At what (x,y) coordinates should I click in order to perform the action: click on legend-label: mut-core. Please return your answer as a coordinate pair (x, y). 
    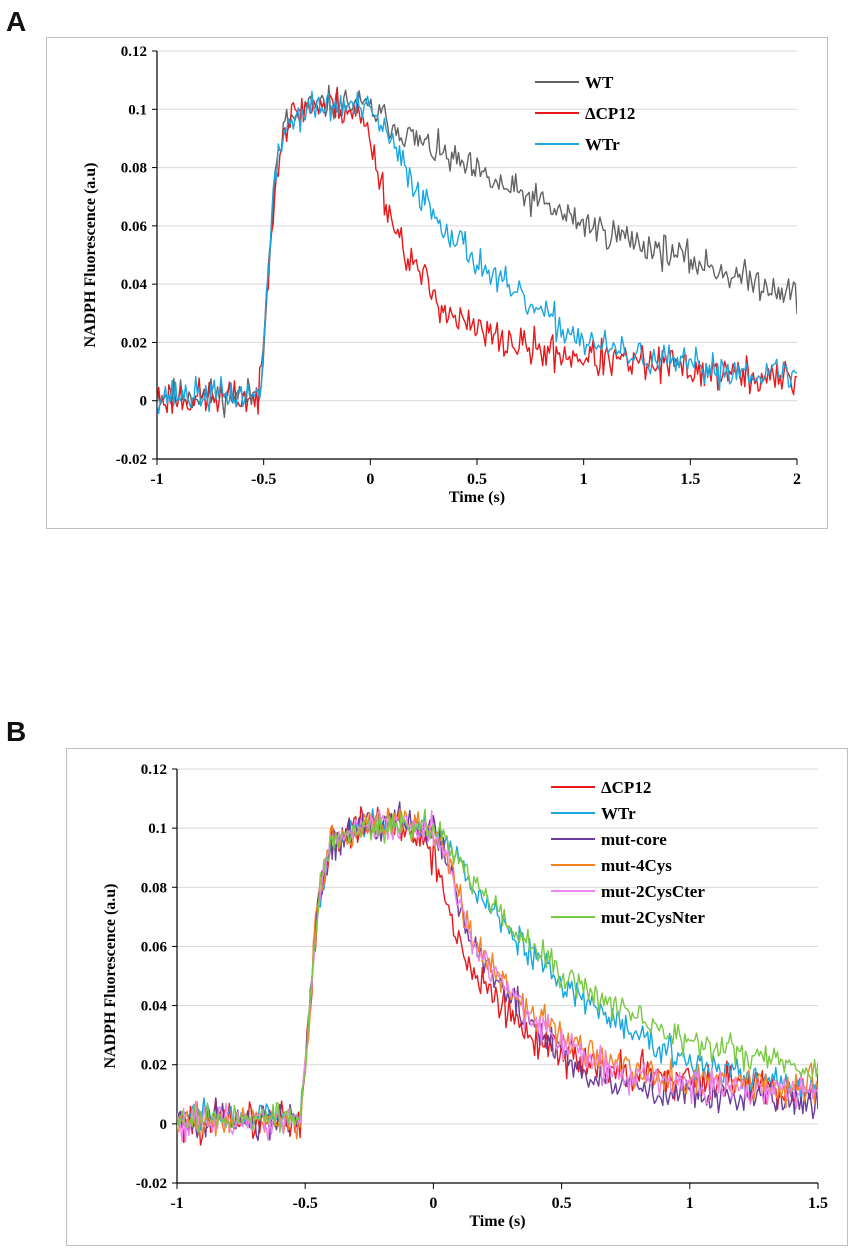
    Looking at the image, I should click on (634, 839).